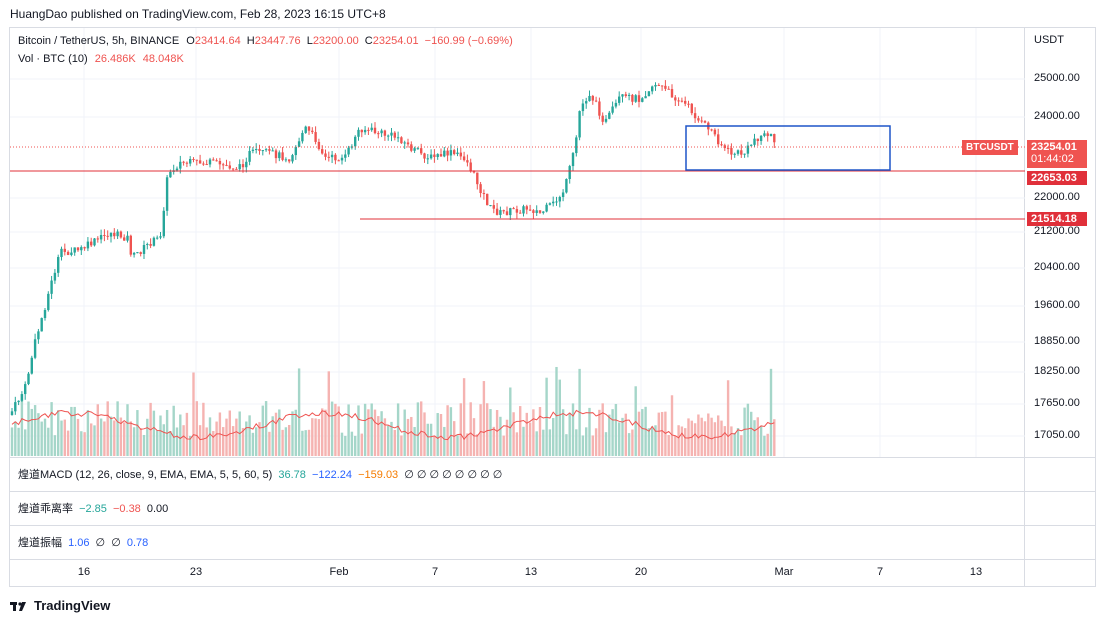 This screenshot has width=1105, height=622. I want to click on deviation-name: 煌道乖离率, so click(45, 509).